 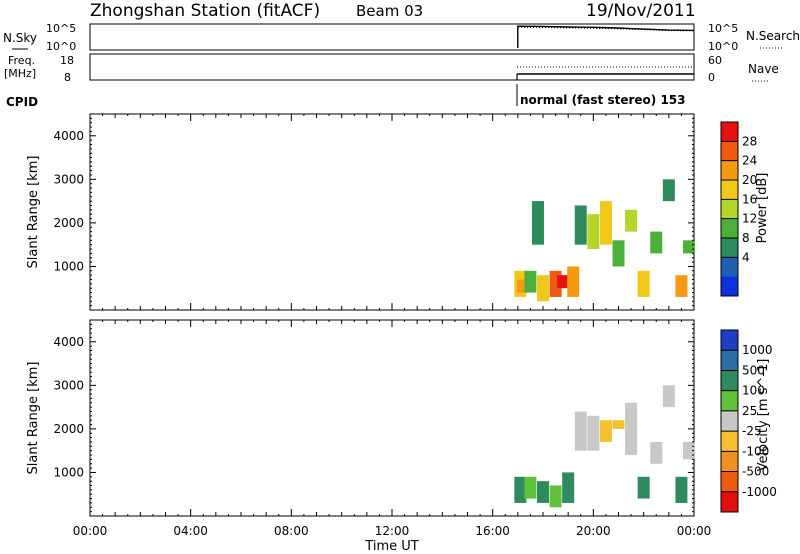 What do you see at coordinates (492, 531) in the screenshot?
I see `time-tick-label: 16:00` at bounding box center [492, 531].